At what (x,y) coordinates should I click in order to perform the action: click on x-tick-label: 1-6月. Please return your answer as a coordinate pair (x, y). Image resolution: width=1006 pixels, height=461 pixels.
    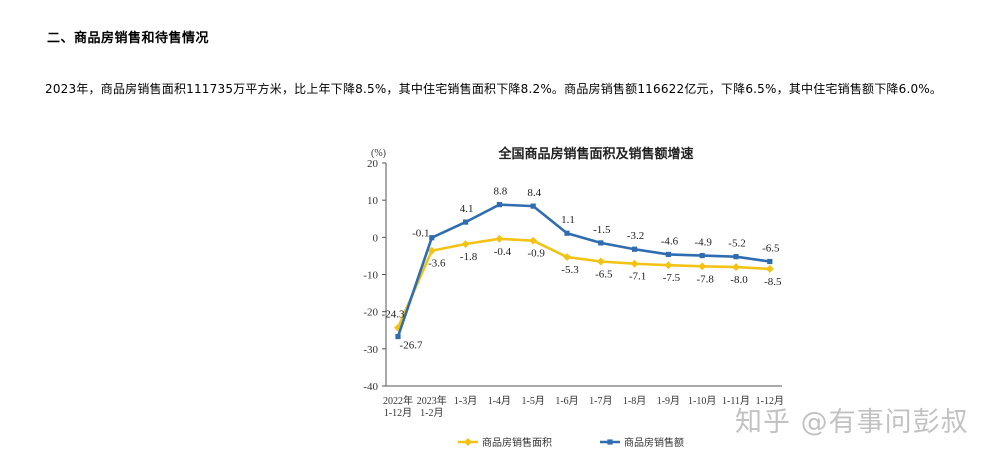
    Looking at the image, I should click on (566, 401).